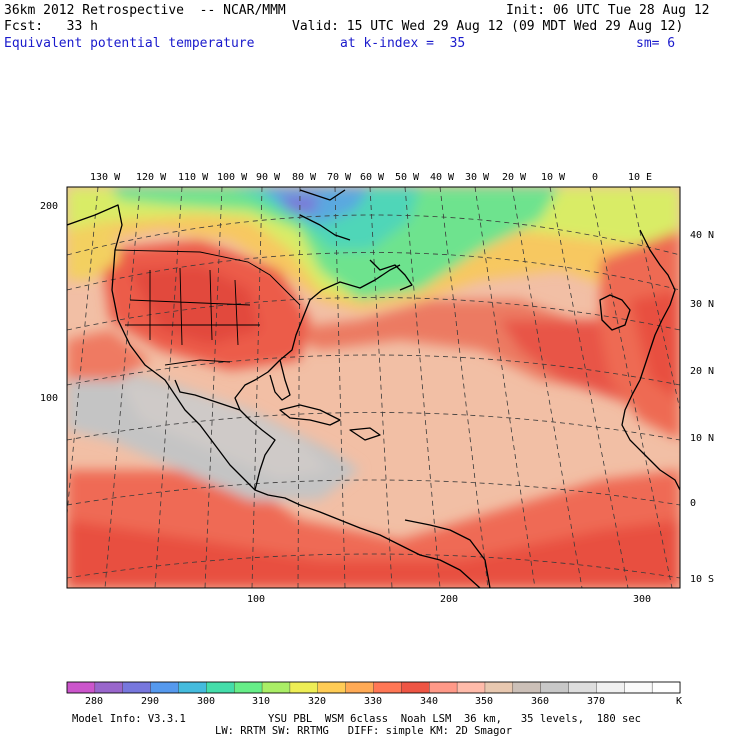  What do you see at coordinates (640, 177) in the screenshot?
I see `lon-label-10e: 10 E` at bounding box center [640, 177].